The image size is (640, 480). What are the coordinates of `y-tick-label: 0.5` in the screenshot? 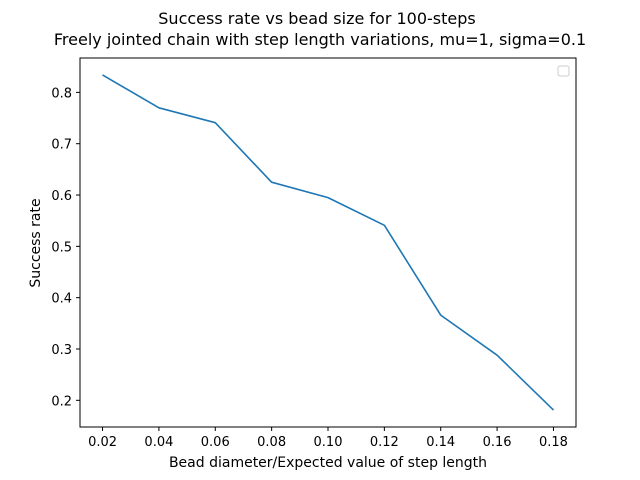 It's located at (61, 247).